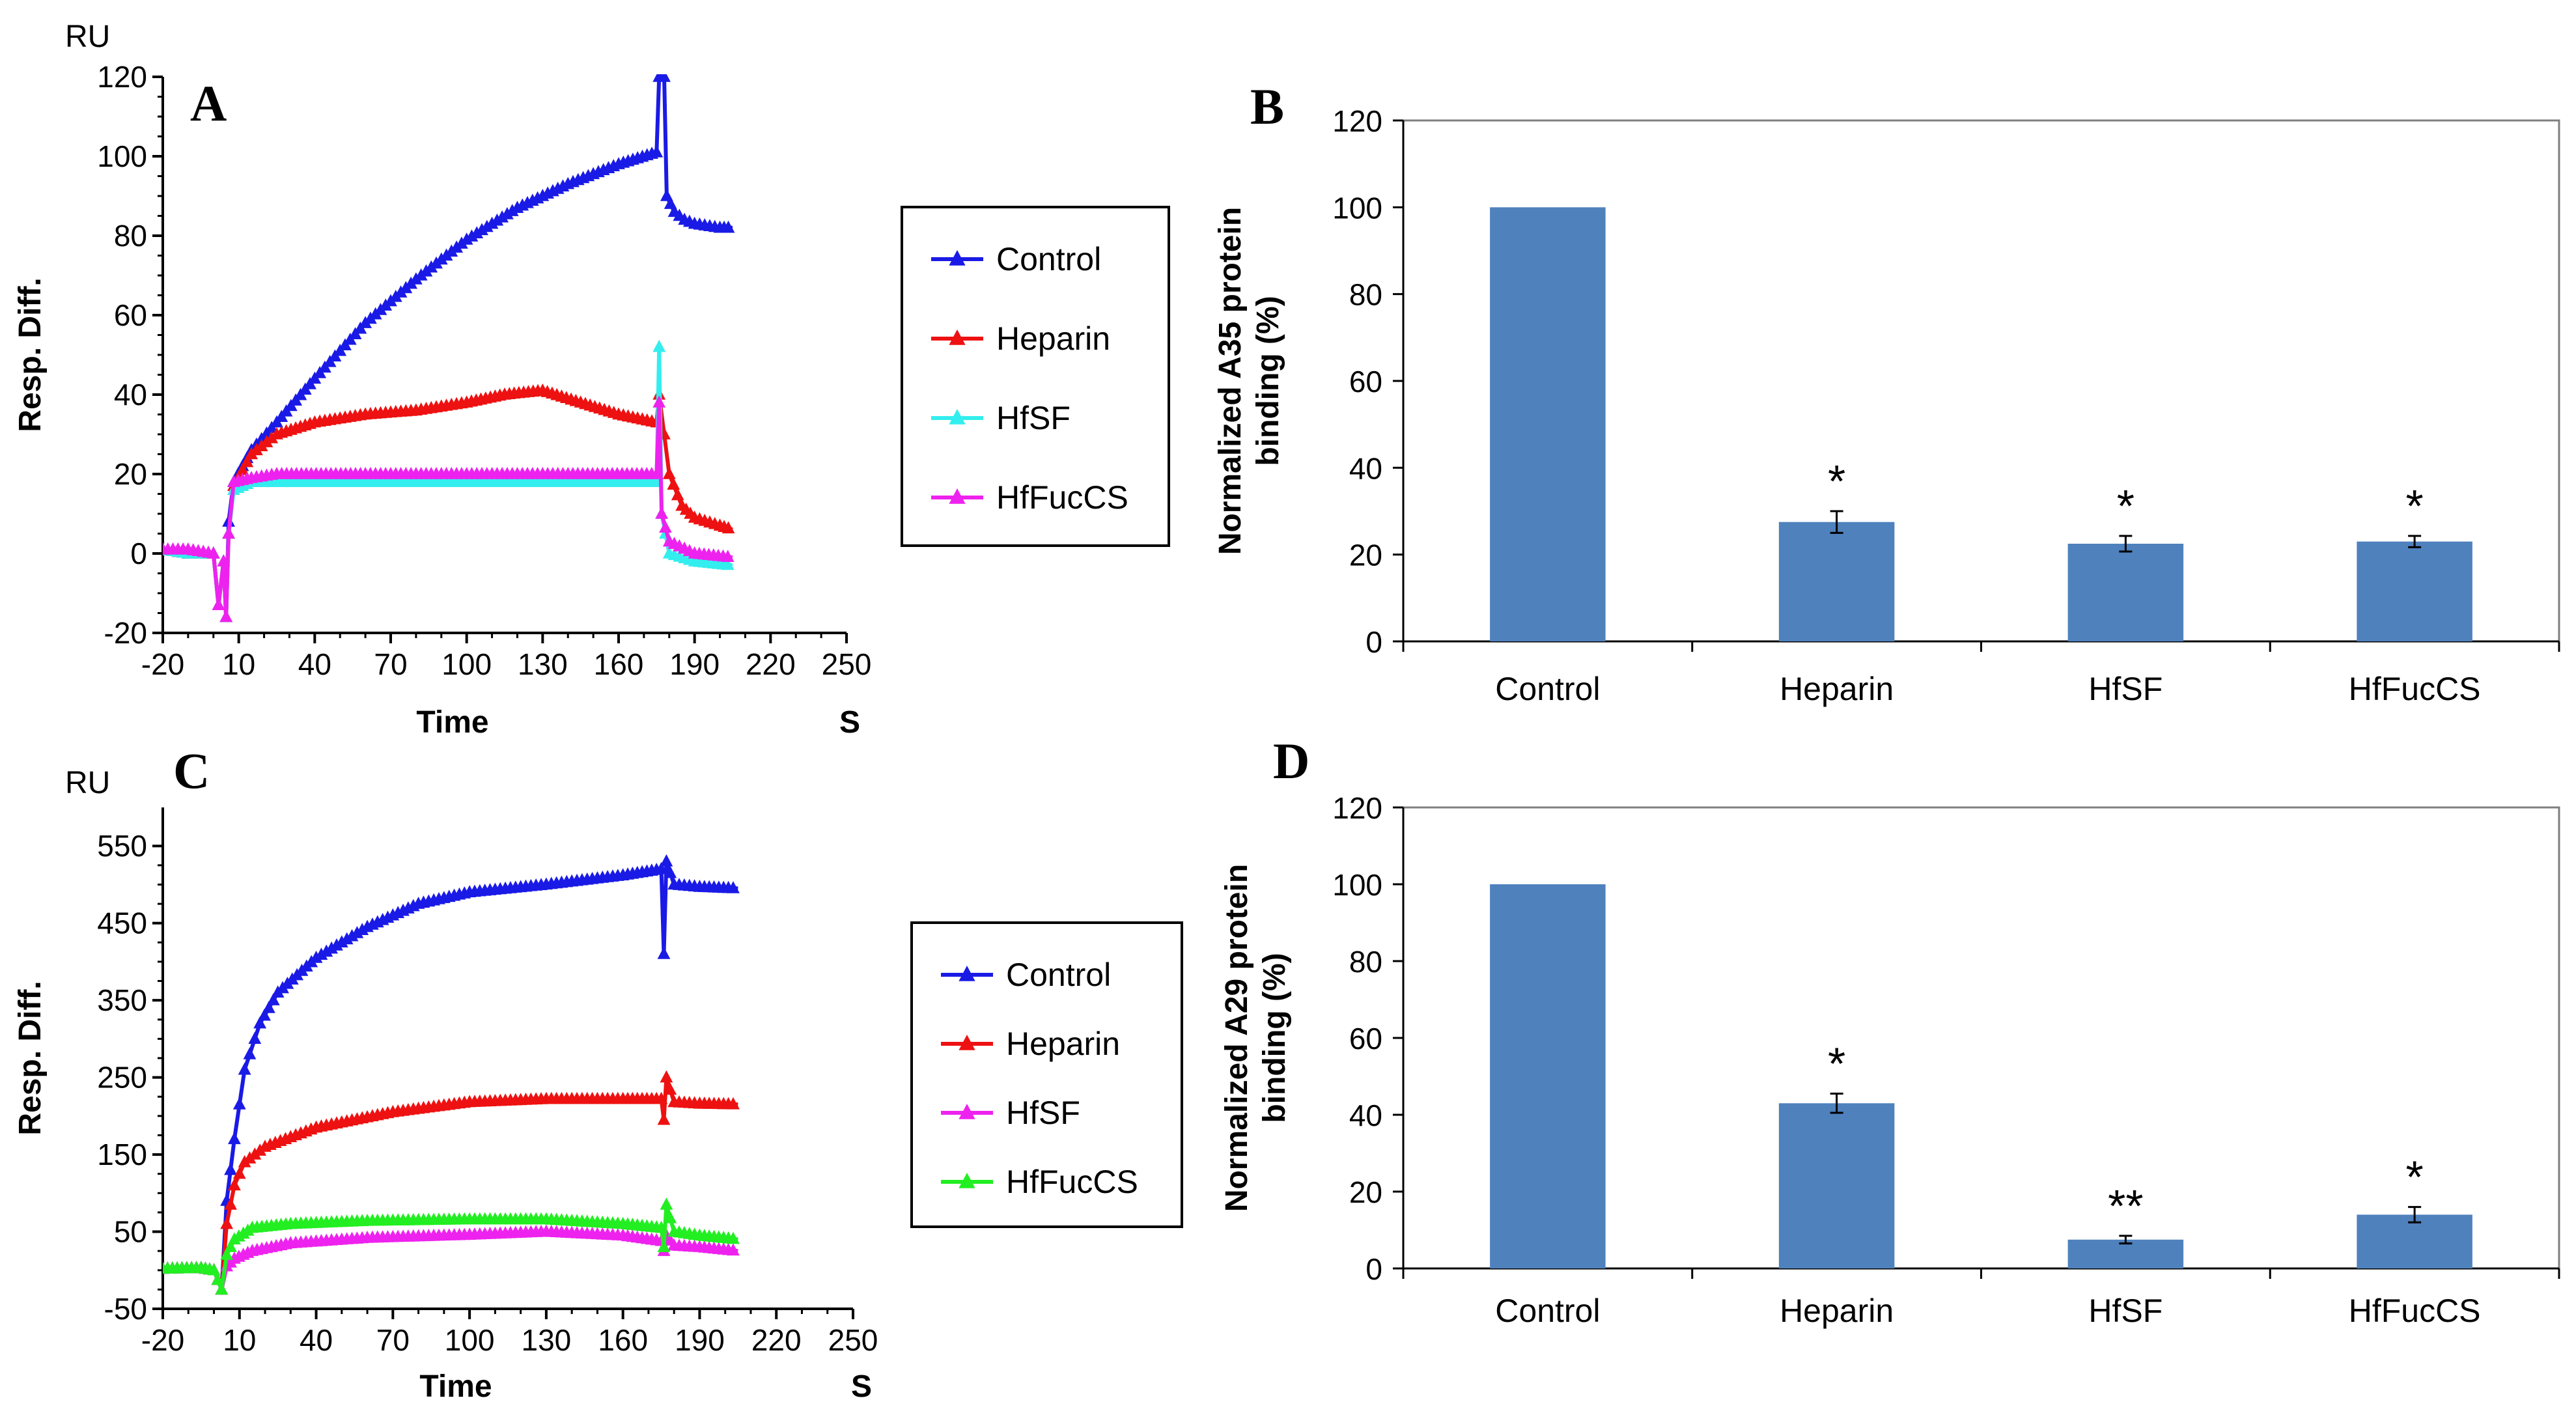  I want to click on x-tick-label: 40, so click(315, 664).